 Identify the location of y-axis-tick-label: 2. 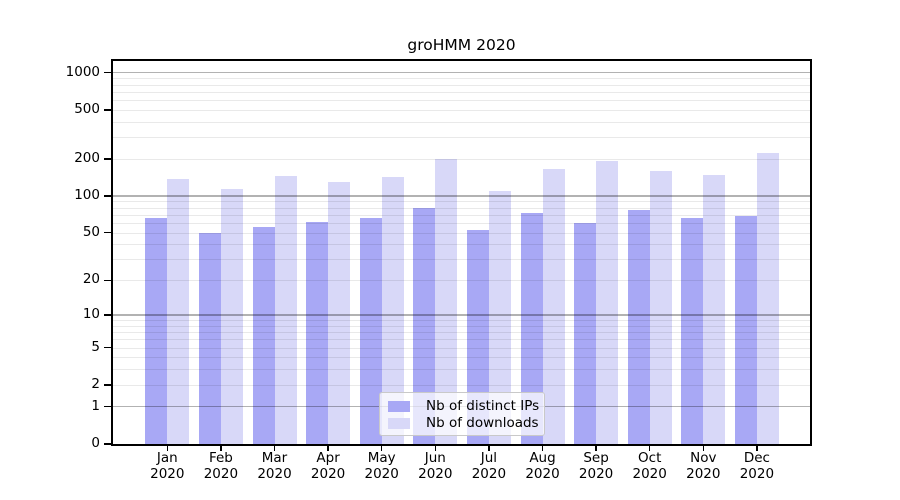
(95, 383).